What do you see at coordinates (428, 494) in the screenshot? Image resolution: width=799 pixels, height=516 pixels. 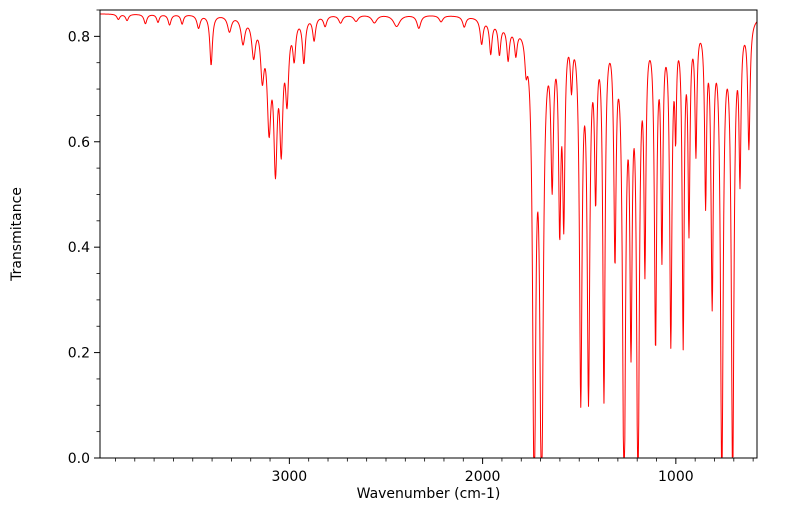 I see `x-axis-label: Wavenumber (cm-1)` at bounding box center [428, 494].